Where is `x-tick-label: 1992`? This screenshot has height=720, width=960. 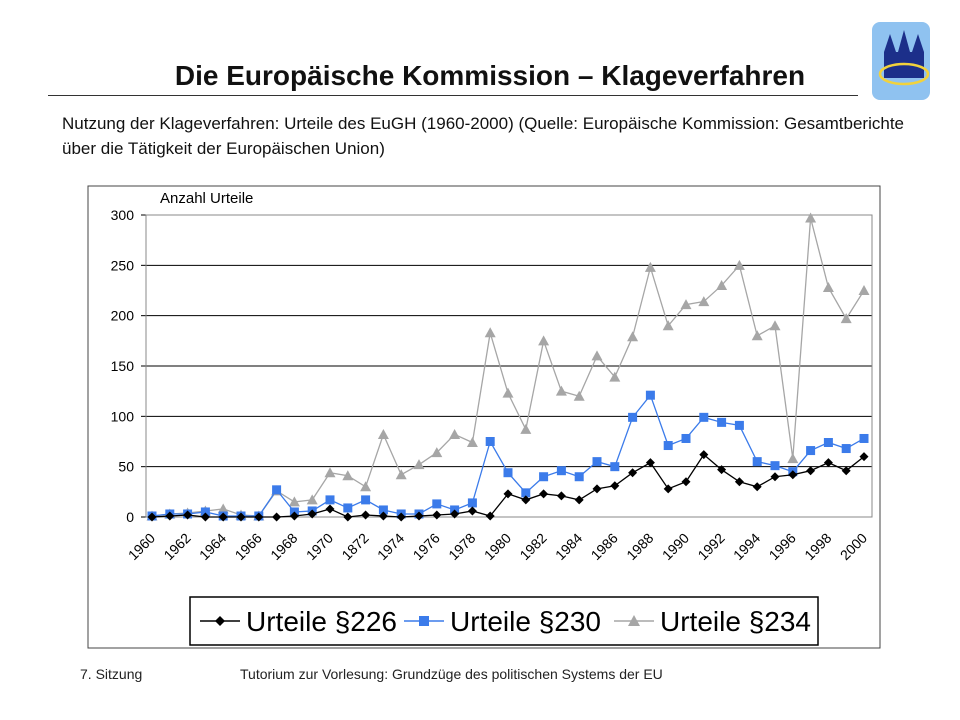
x-tick-label: 1992 is located at coordinates (710, 546).